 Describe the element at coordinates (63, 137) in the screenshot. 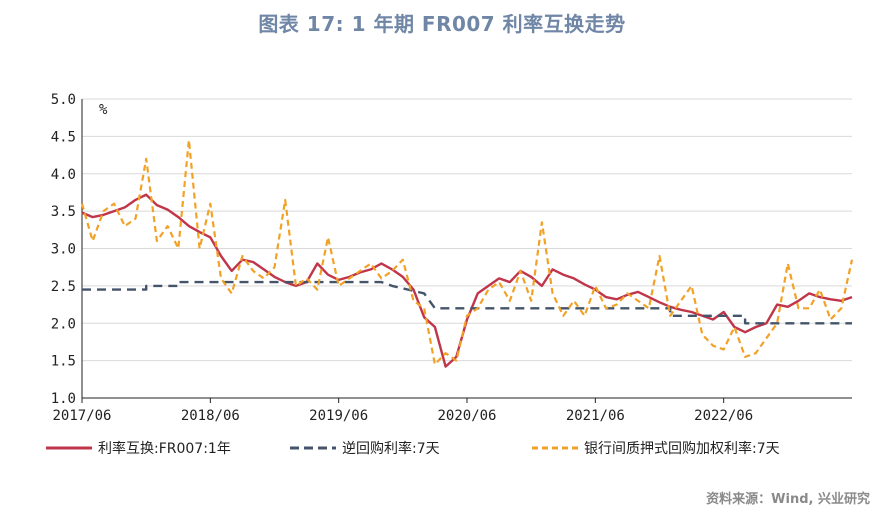

I see `y-tick-label: 4.5` at that location.